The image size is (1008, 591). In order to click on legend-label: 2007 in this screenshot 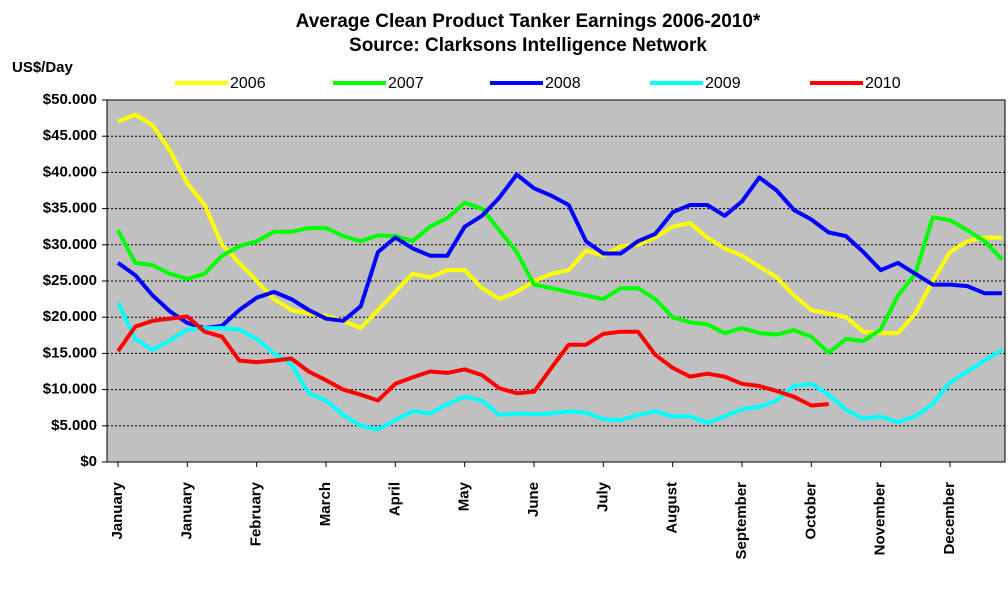, I will do `click(406, 83)`.